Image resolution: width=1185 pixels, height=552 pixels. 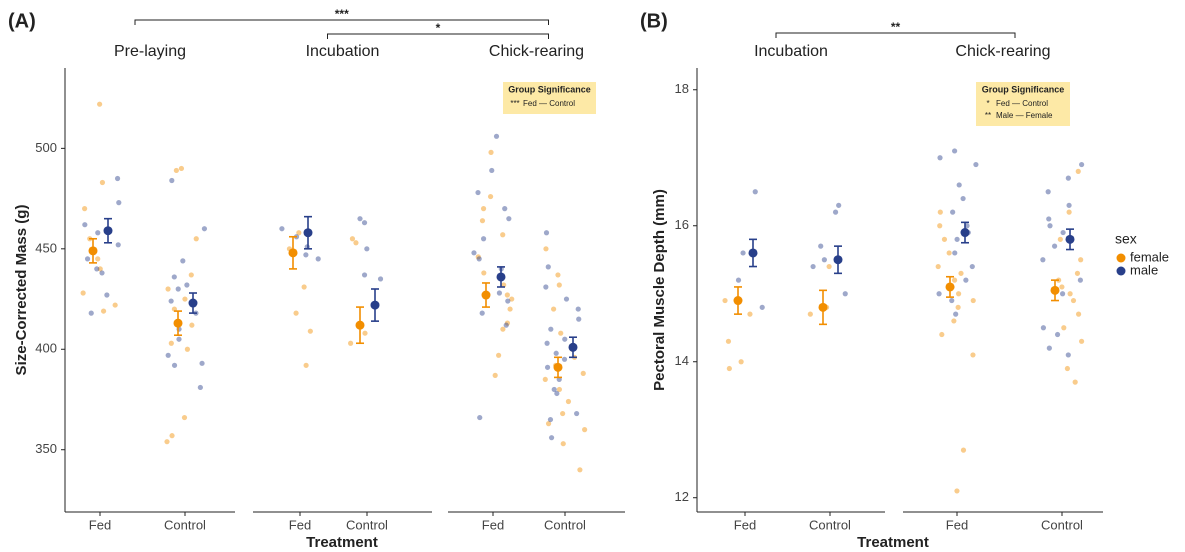 What do you see at coordinates (1149, 256) in the screenshot?
I see `legend-label: female` at bounding box center [1149, 256].